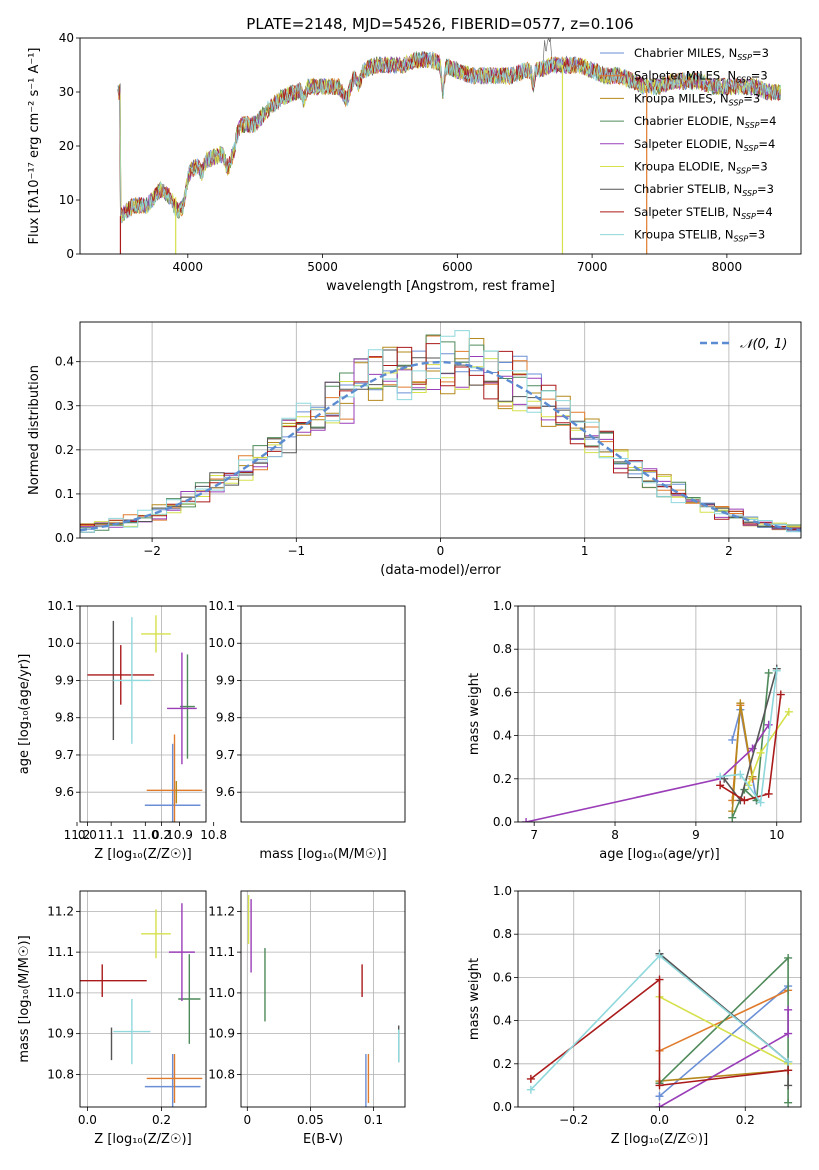 Image resolution: width=819 pixels, height=1170 pixels. What do you see at coordinates (60, 643) in the screenshot?
I see `y-tick-label: 10.0` at bounding box center [60, 643].